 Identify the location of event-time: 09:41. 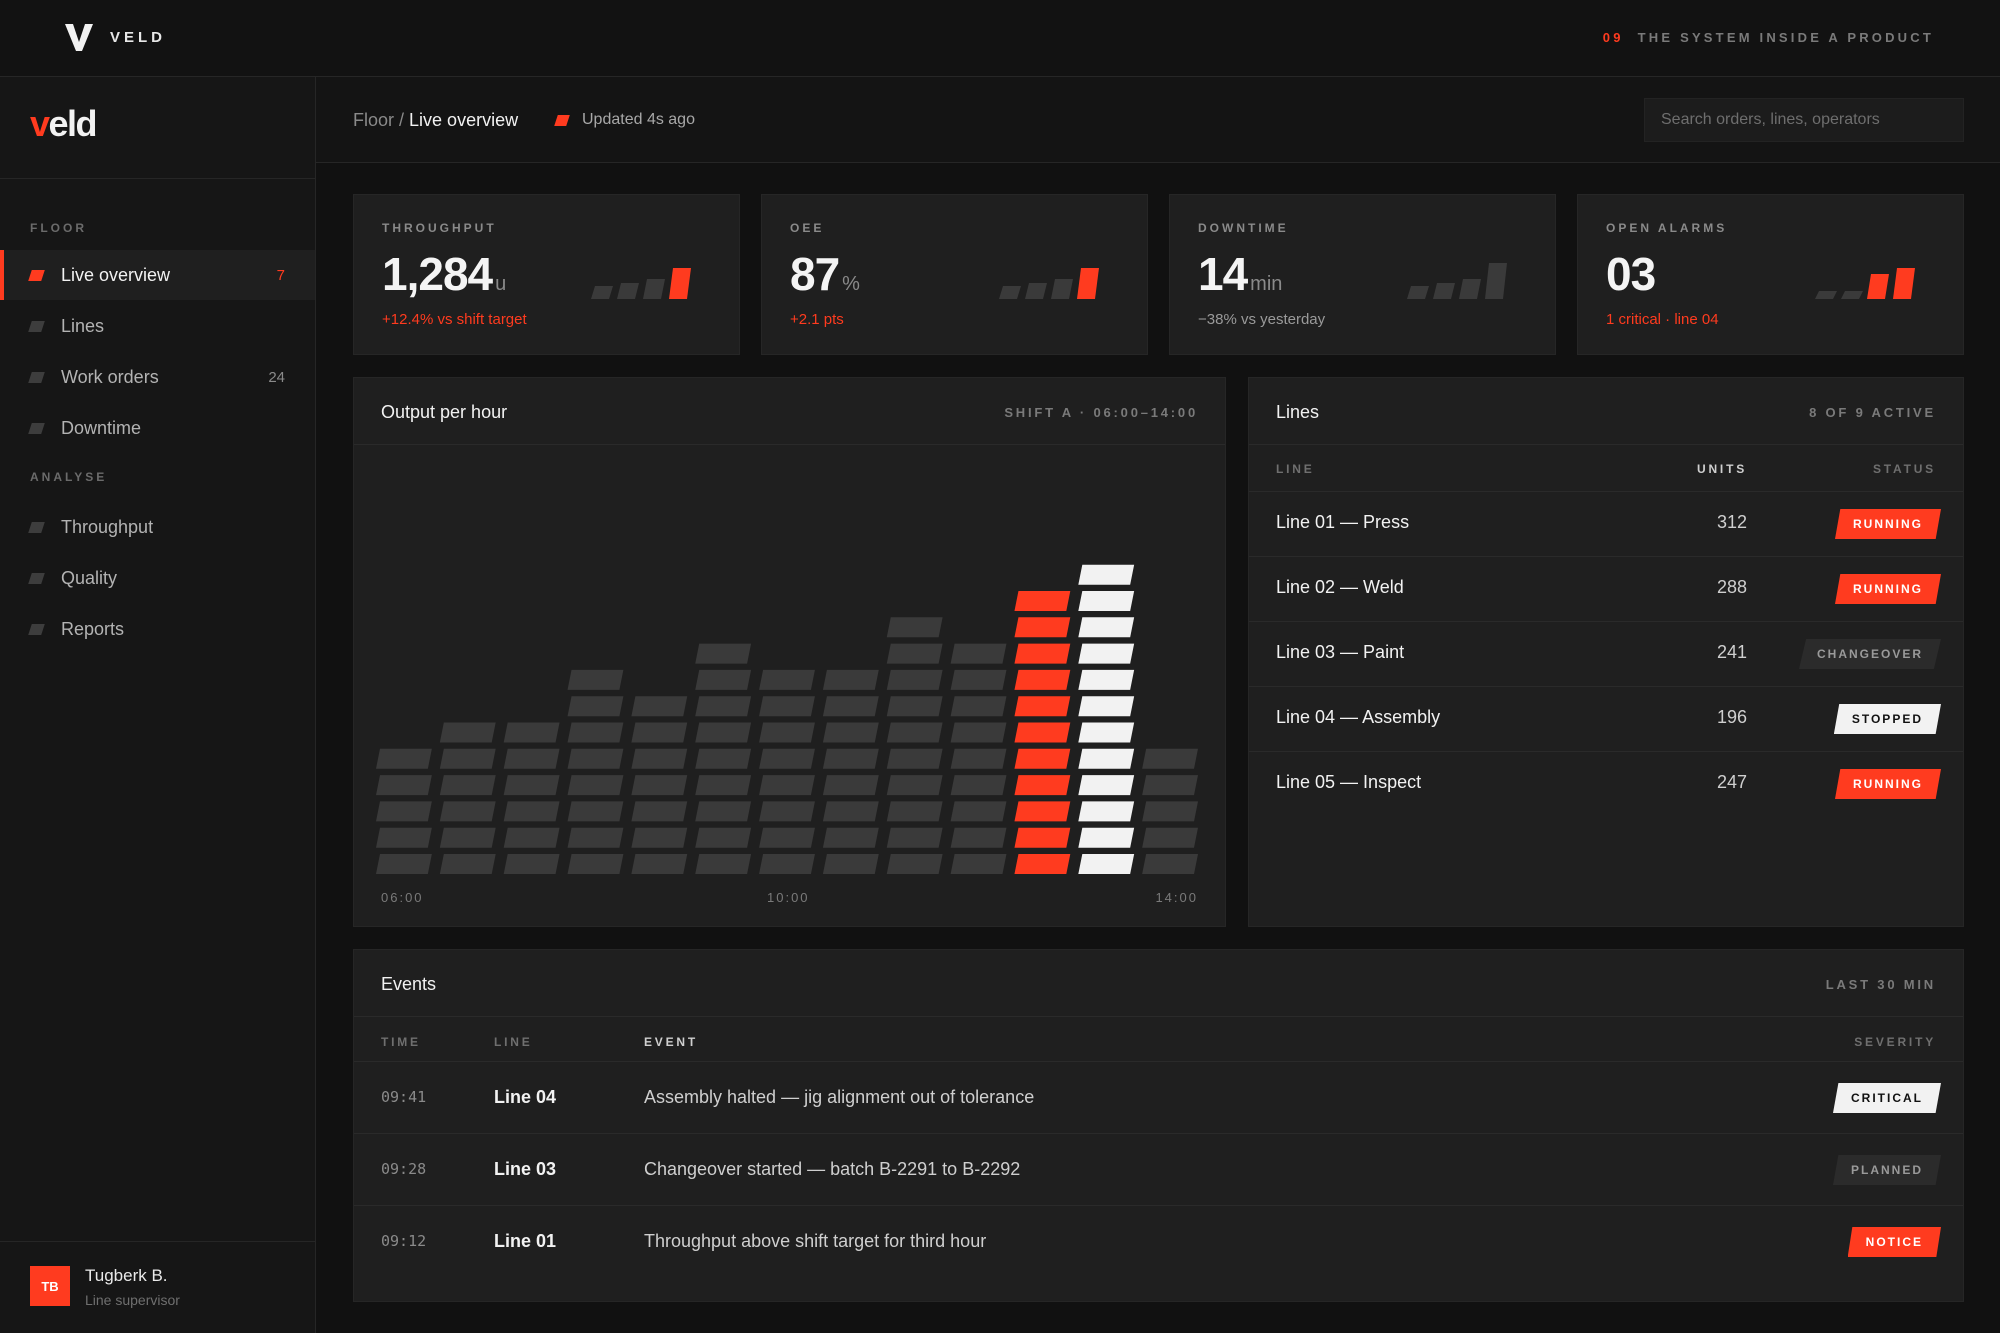
(404, 1097).